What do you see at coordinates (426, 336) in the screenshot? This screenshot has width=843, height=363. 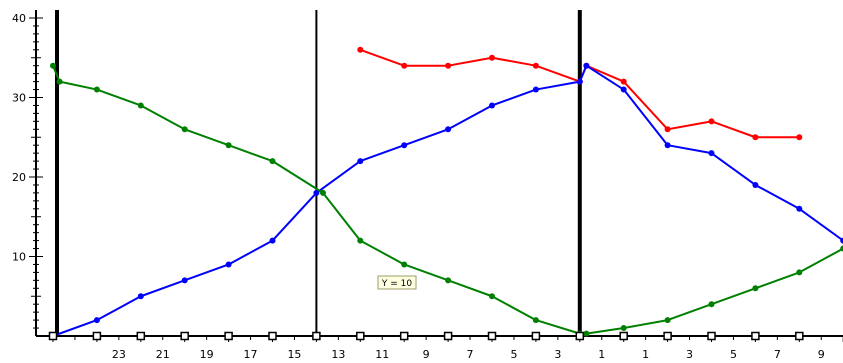 I see `baseline-markers` at bounding box center [426, 336].